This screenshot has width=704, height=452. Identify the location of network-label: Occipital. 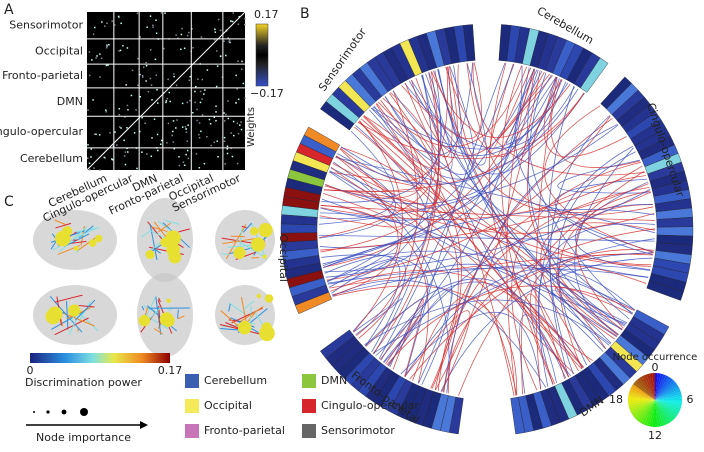
(283, 258).